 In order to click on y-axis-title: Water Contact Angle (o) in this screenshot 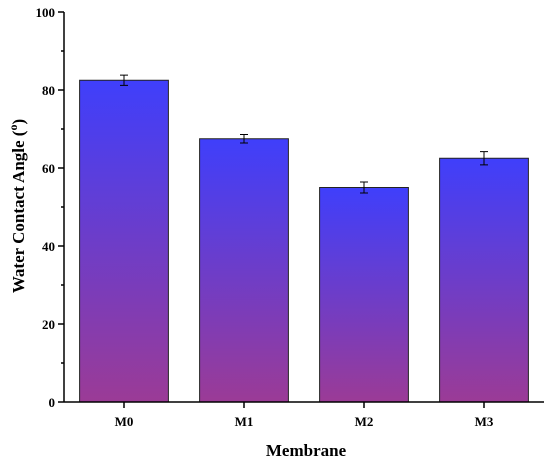, I will do `click(17, 206)`.